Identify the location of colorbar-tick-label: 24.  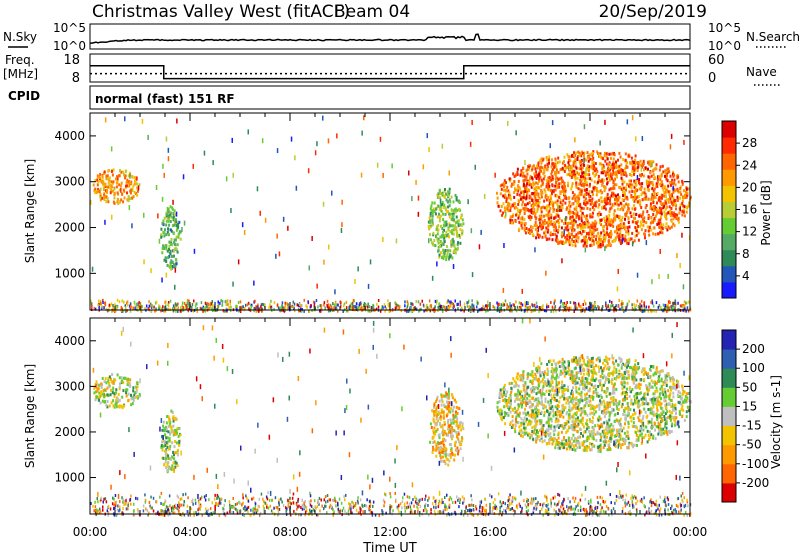
(749, 165).